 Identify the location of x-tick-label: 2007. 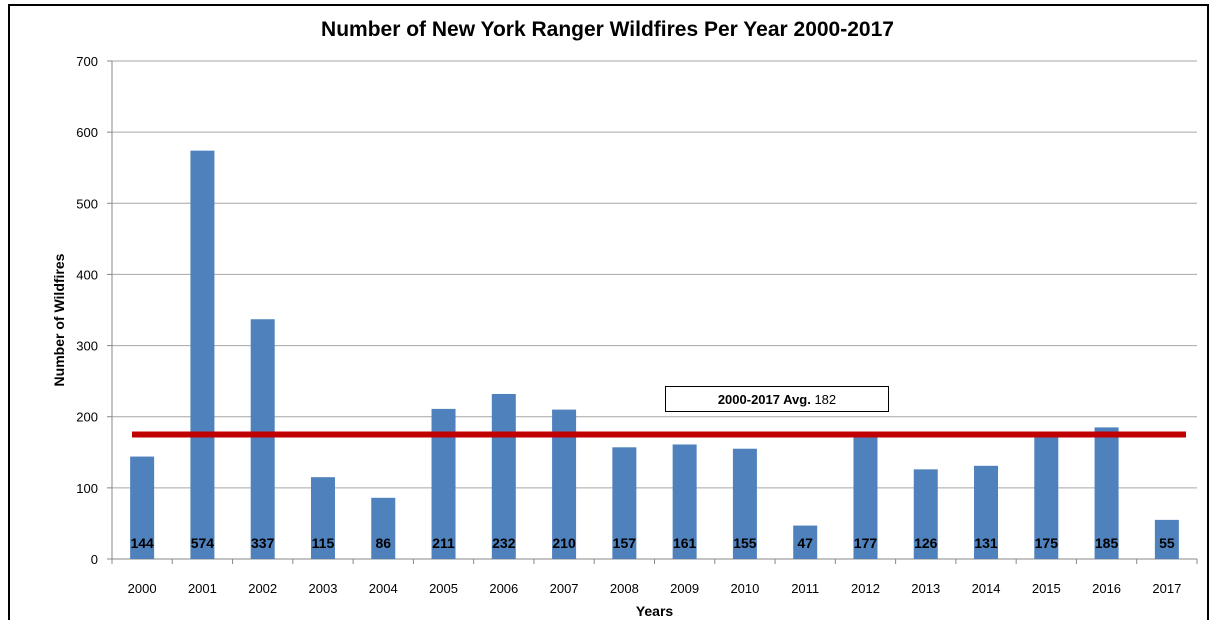
(564, 588).